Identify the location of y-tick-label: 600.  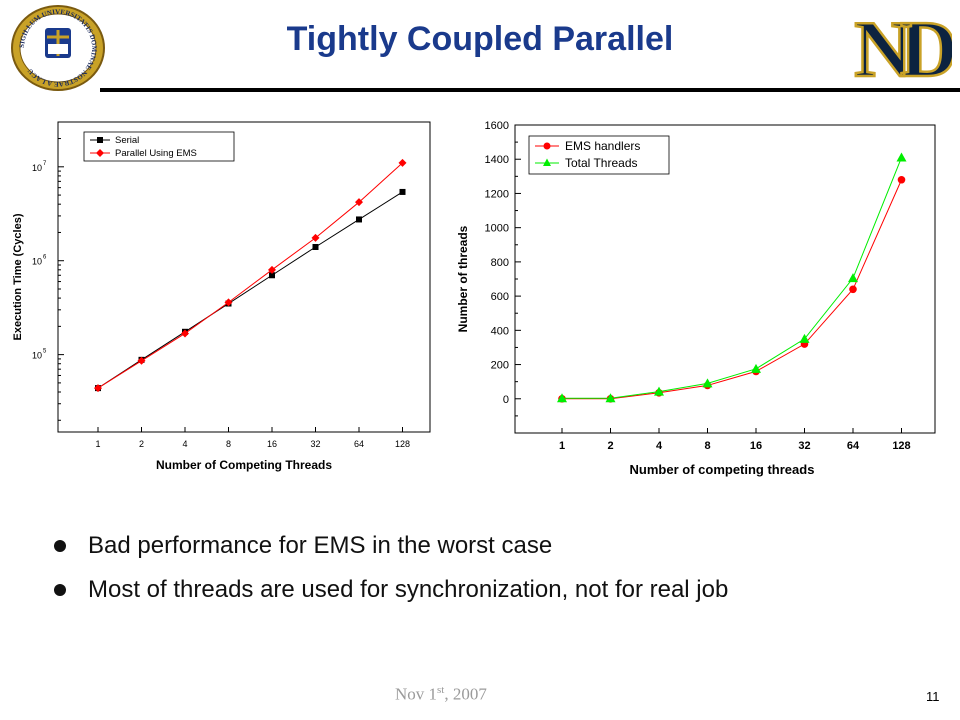
(500, 297).